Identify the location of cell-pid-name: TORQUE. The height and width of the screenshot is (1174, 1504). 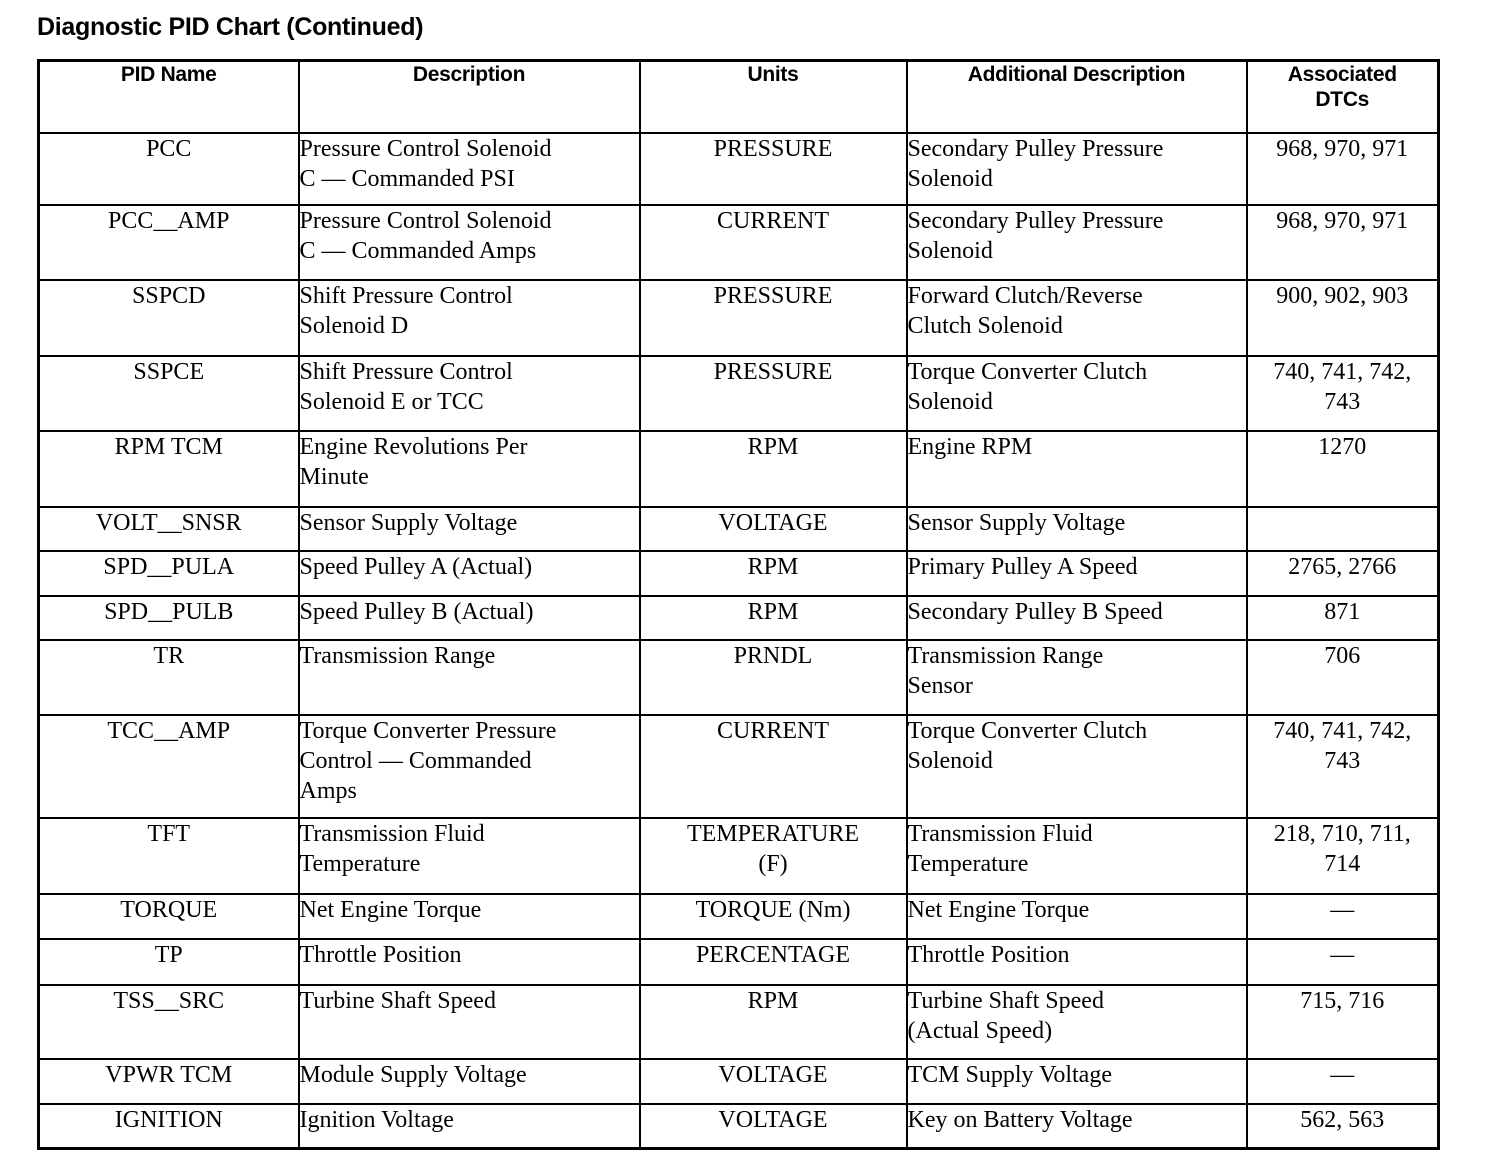
(168, 916).